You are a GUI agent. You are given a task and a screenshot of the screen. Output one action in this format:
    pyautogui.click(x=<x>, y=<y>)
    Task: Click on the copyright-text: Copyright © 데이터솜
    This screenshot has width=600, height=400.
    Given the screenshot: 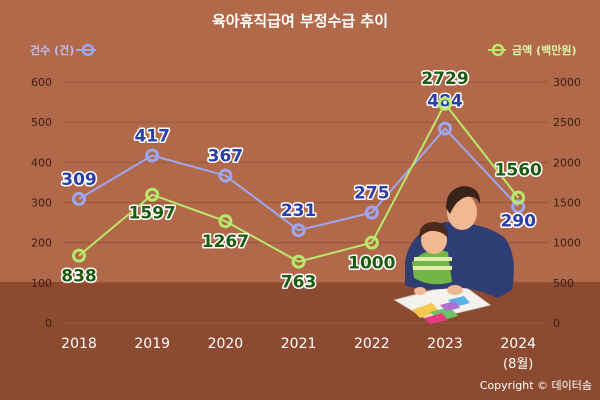 What is the action you would take?
    pyautogui.click(x=536, y=385)
    